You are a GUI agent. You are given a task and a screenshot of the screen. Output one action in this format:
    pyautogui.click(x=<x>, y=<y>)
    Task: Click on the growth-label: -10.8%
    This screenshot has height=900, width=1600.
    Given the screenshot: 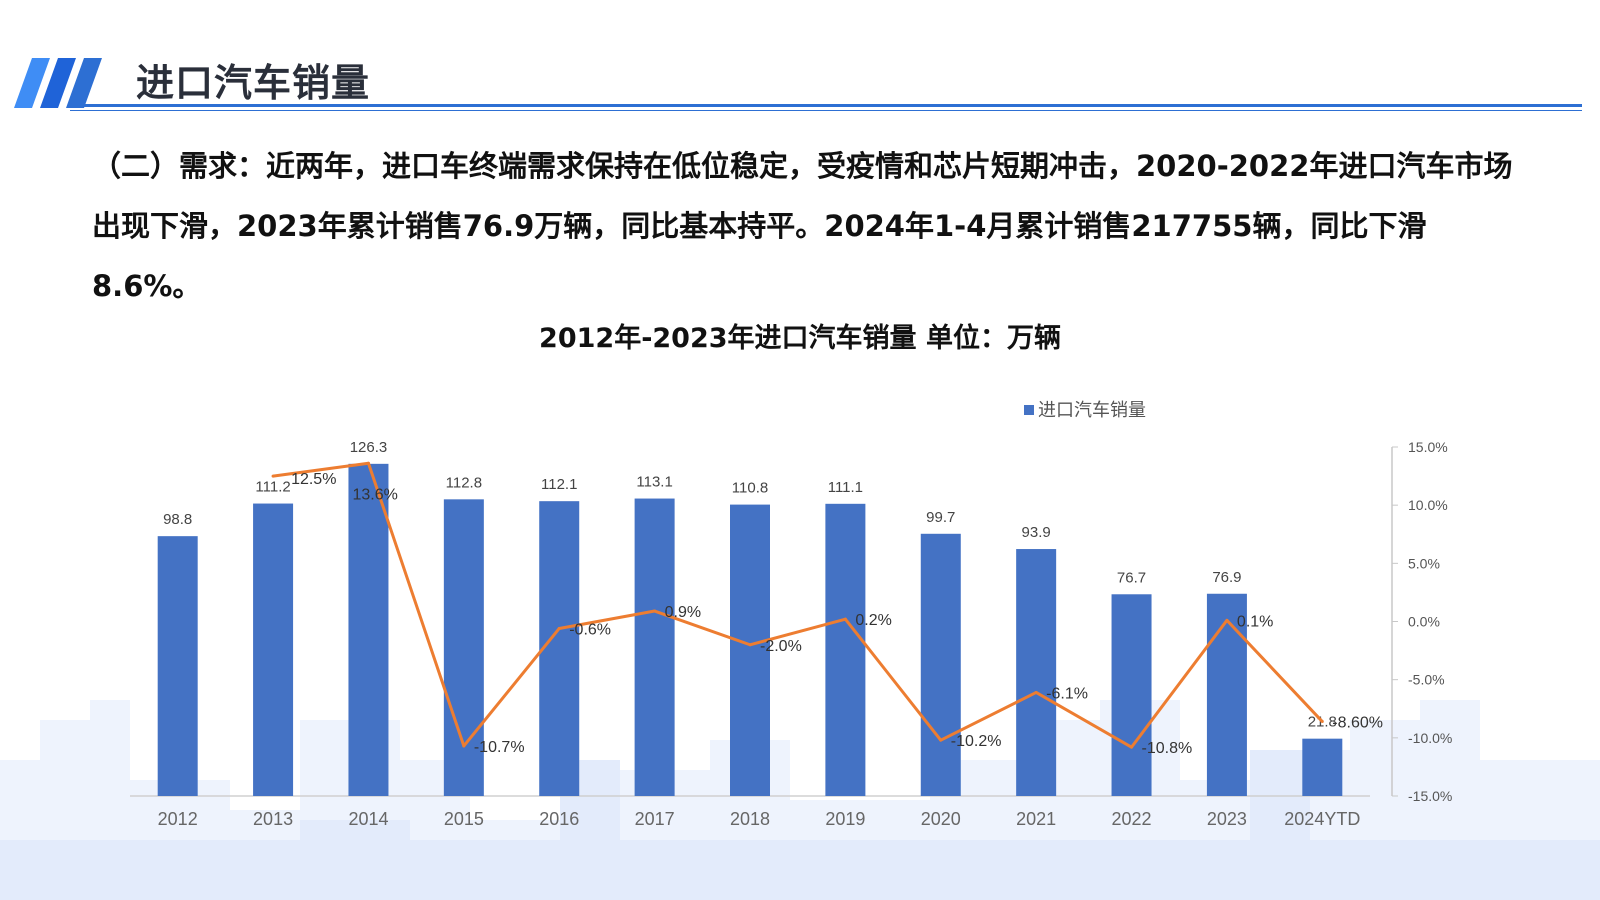 What is the action you would take?
    pyautogui.click(x=1167, y=748)
    